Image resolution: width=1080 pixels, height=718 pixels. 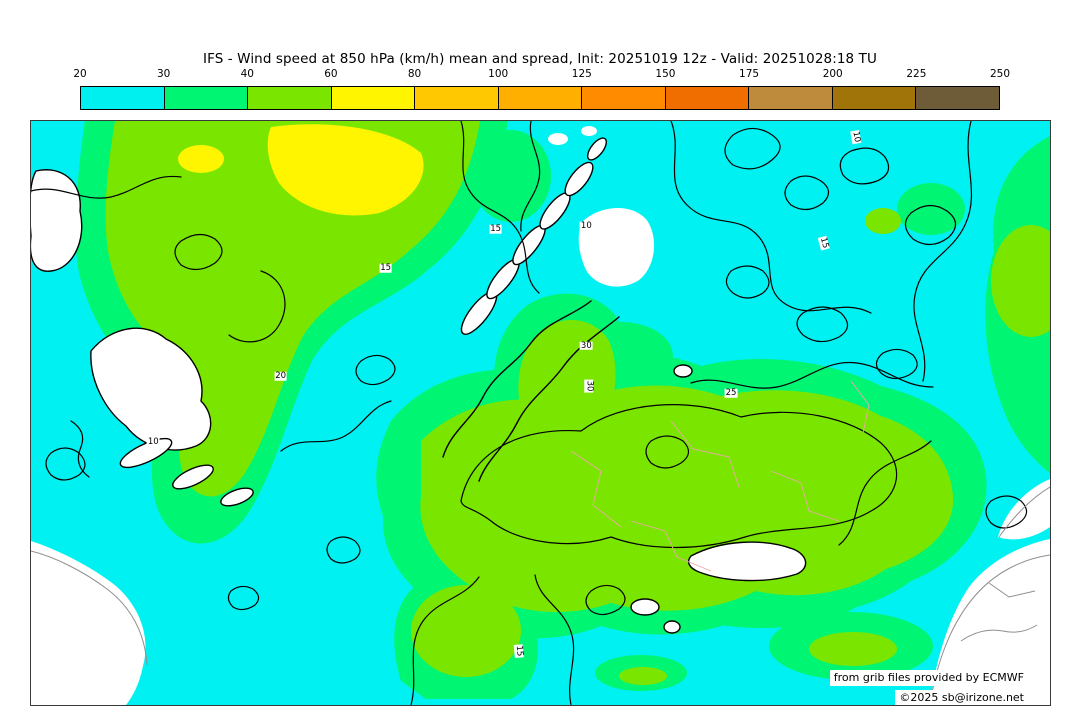 What do you see at coordinates (665, 74) in the screenshot?
I see `colorbar-tick-150: 150` at bounding box center [665, 74].